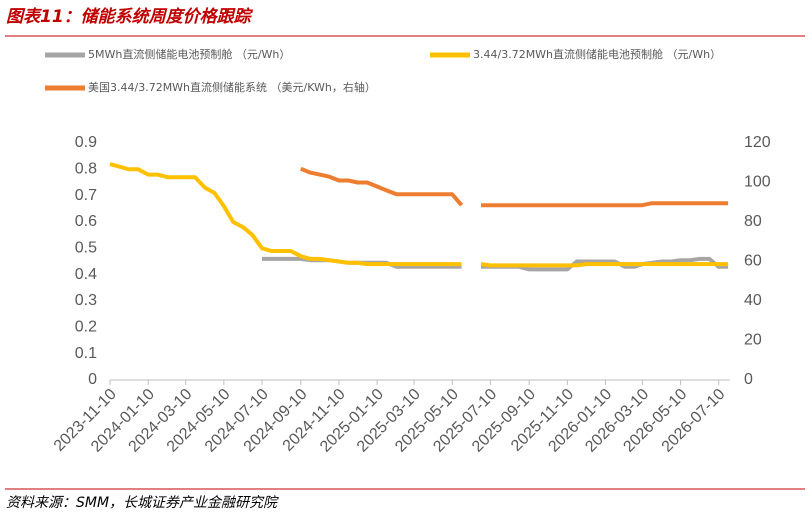 The height and width of the screenshot is (516, 810). Describe the element at coordinates (597, 54) in the screenshot. I see `legend-label: 3.44/3.72MWh直流侧储能电池预制舱 （元/Wh）` at that location.